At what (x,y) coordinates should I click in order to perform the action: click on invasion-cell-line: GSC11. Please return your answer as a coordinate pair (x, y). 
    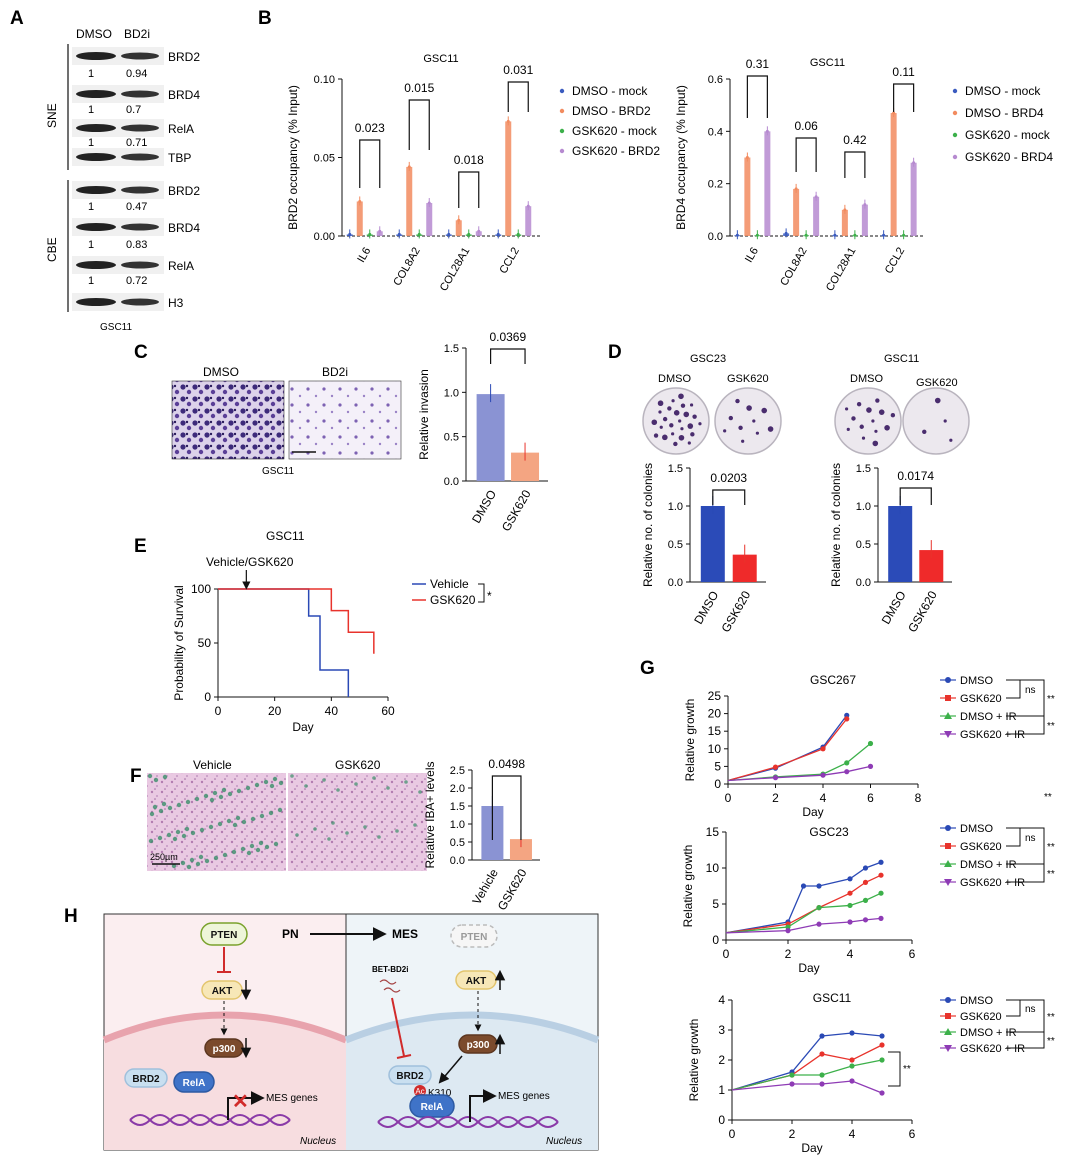
    Looking at the image, I should click on (278, 471).